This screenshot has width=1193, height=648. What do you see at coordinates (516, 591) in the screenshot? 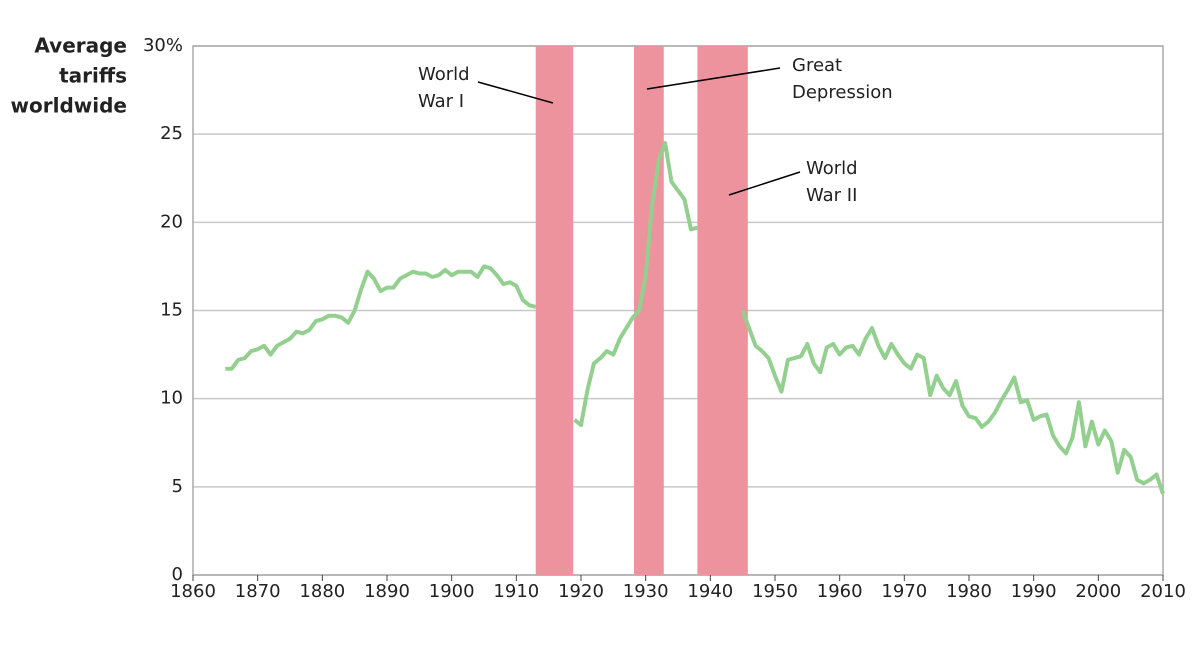
I see `x-tick-label: 1910` at bounding box center [516, 591].